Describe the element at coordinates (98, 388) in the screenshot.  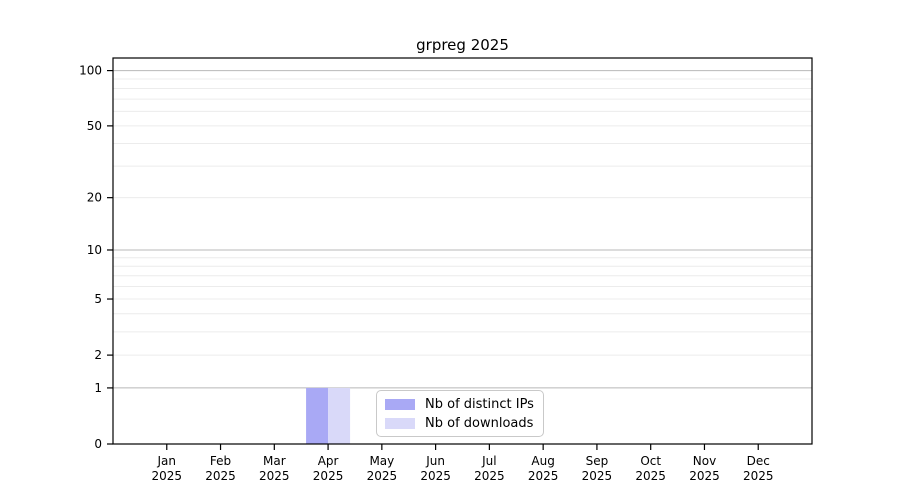
I see `y-tick-label: 1` at that location.